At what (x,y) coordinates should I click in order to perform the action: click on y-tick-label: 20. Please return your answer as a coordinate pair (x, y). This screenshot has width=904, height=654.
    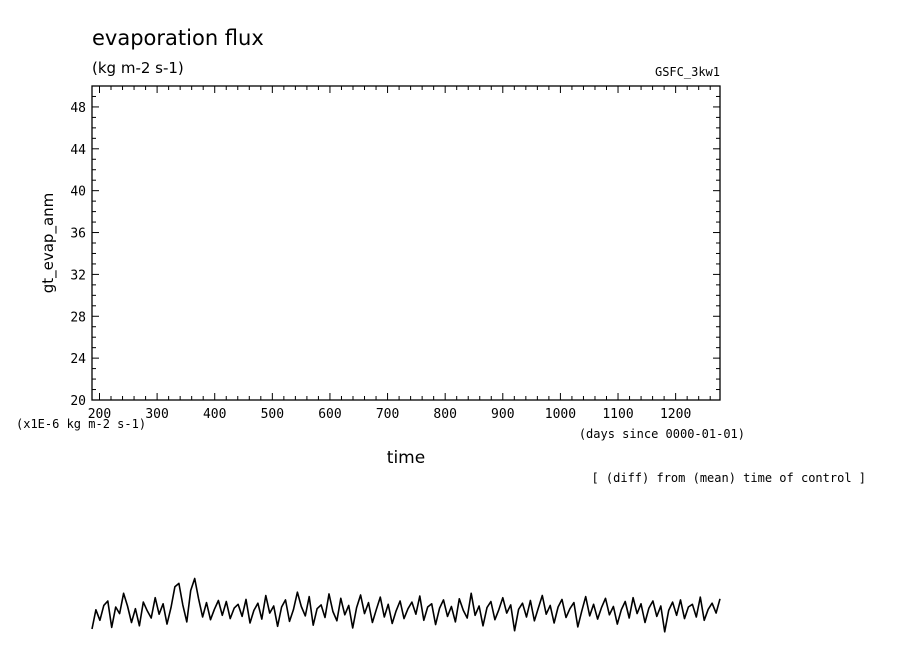
    Looking at the image, I should click on (78, 401).